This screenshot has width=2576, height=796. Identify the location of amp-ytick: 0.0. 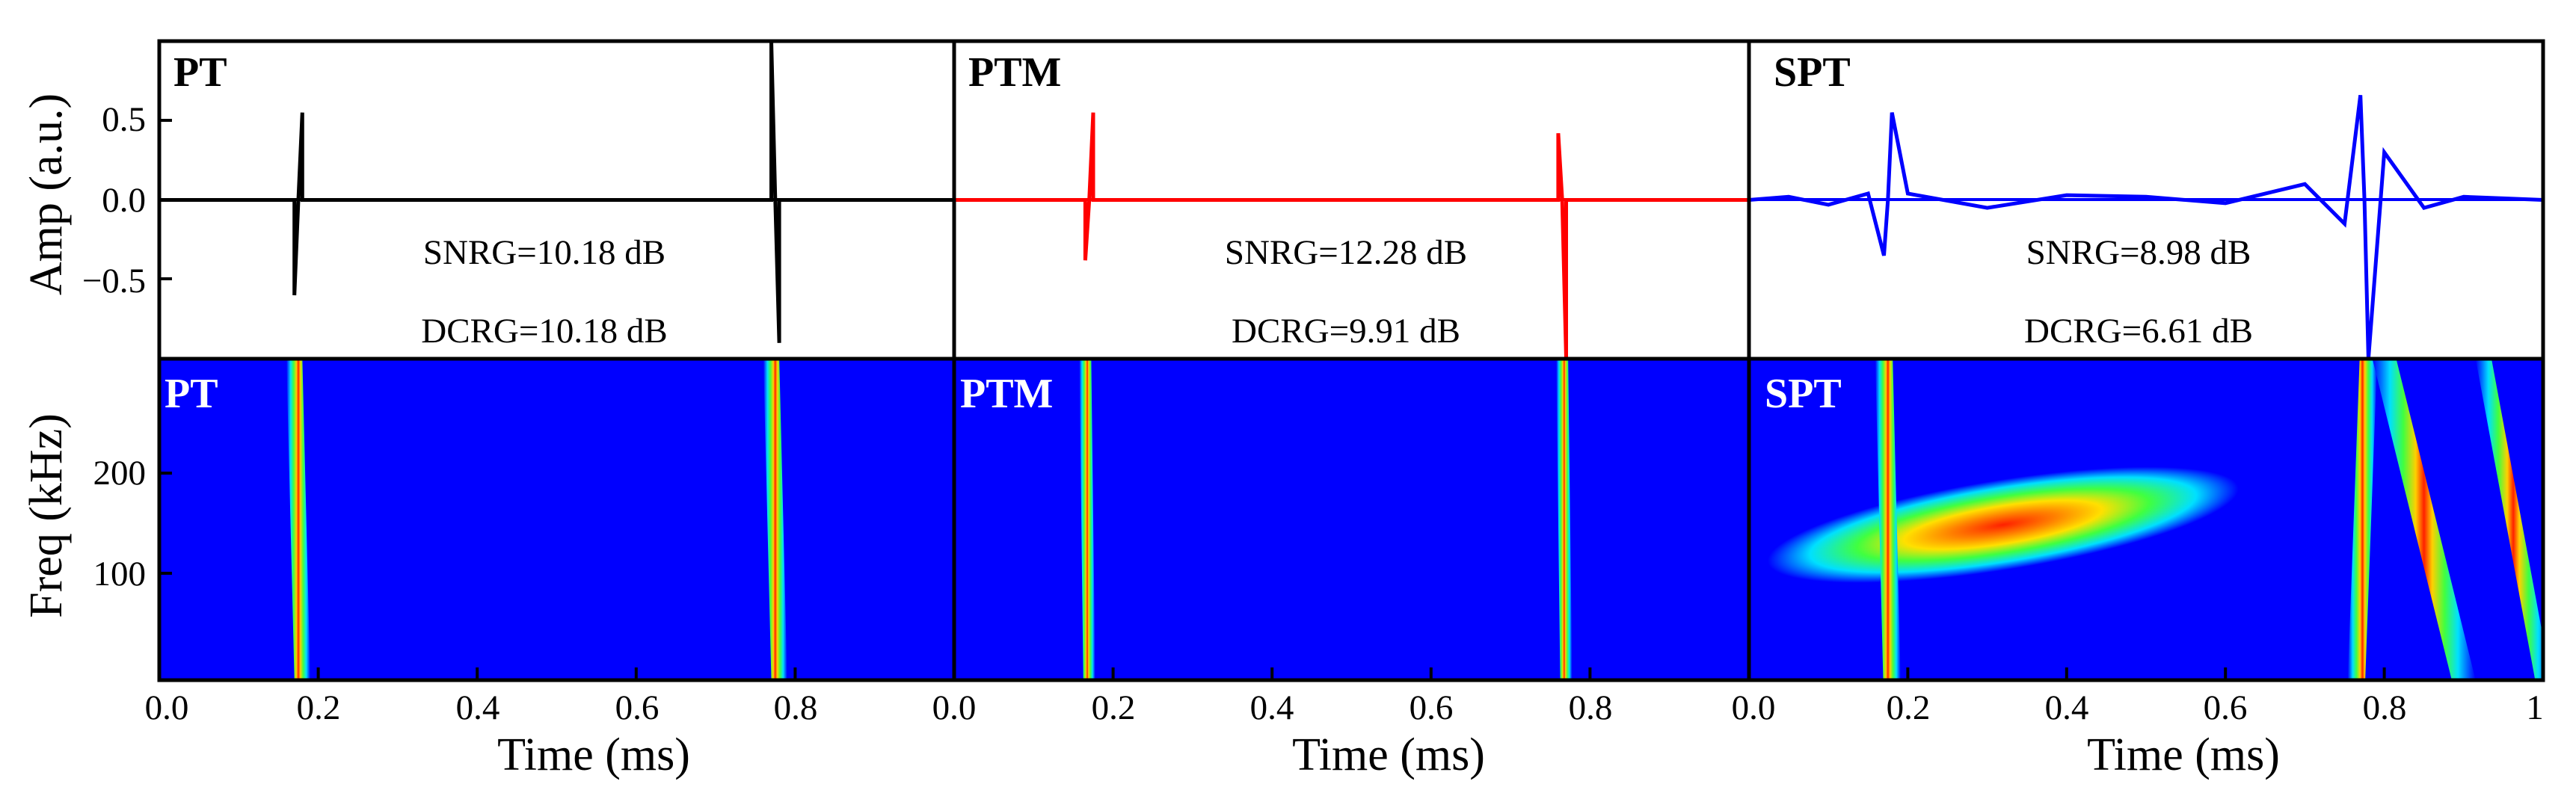
(124, 201).